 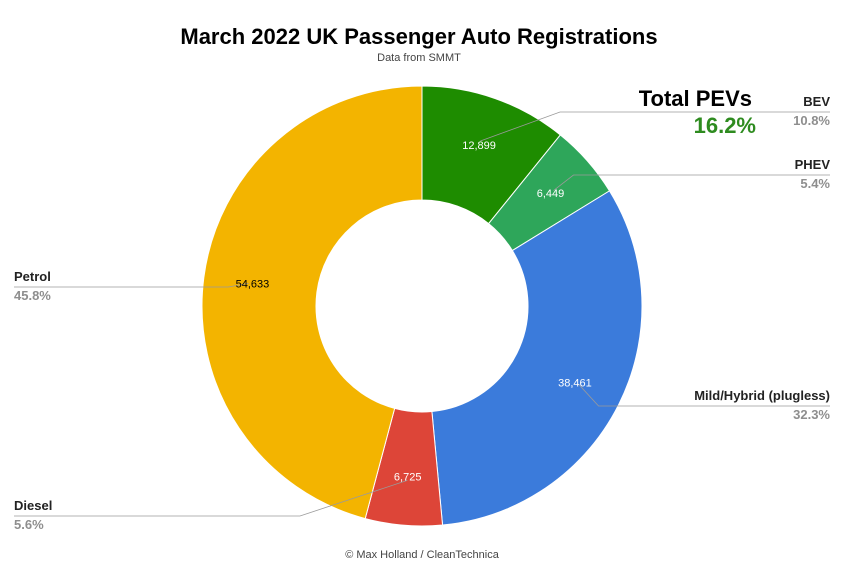 What do you see at coordinates (655, 126) in the screenshot?
I see `leader-line-bev` at bounding box center [655, 126].